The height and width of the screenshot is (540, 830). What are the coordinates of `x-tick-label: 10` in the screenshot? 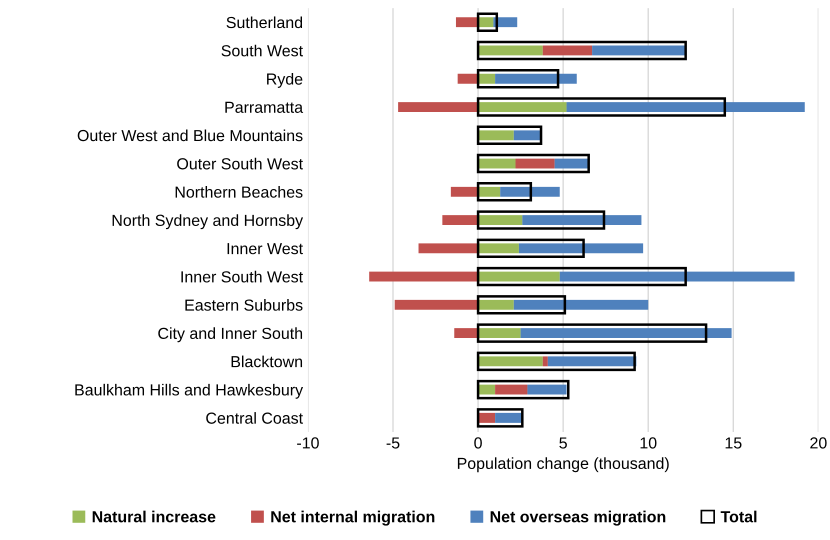 It's located at (648, 443).